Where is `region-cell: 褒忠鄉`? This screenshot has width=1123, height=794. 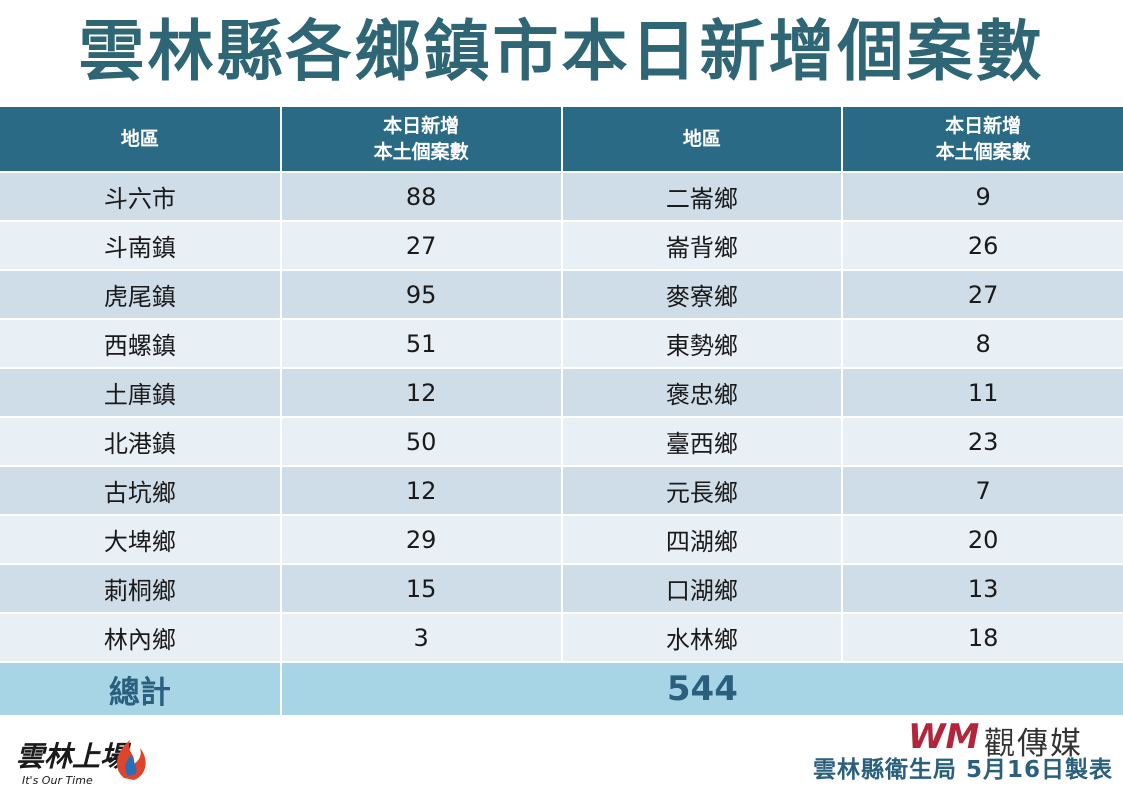 region-cell: 褒忠鄉 is located at coordinates (702, 393).